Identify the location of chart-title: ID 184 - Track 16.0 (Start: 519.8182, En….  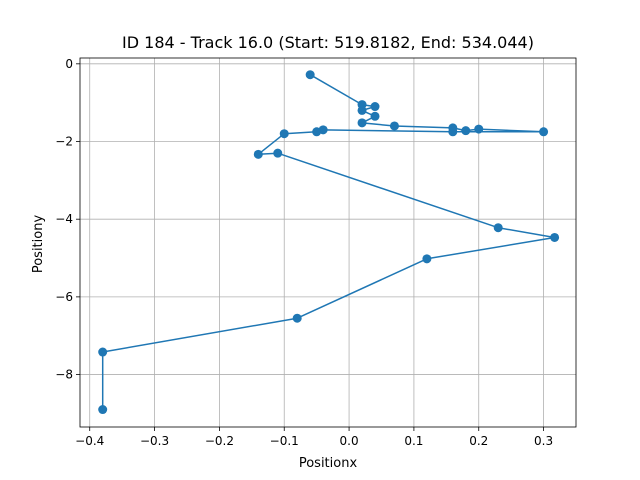
(328, 42).